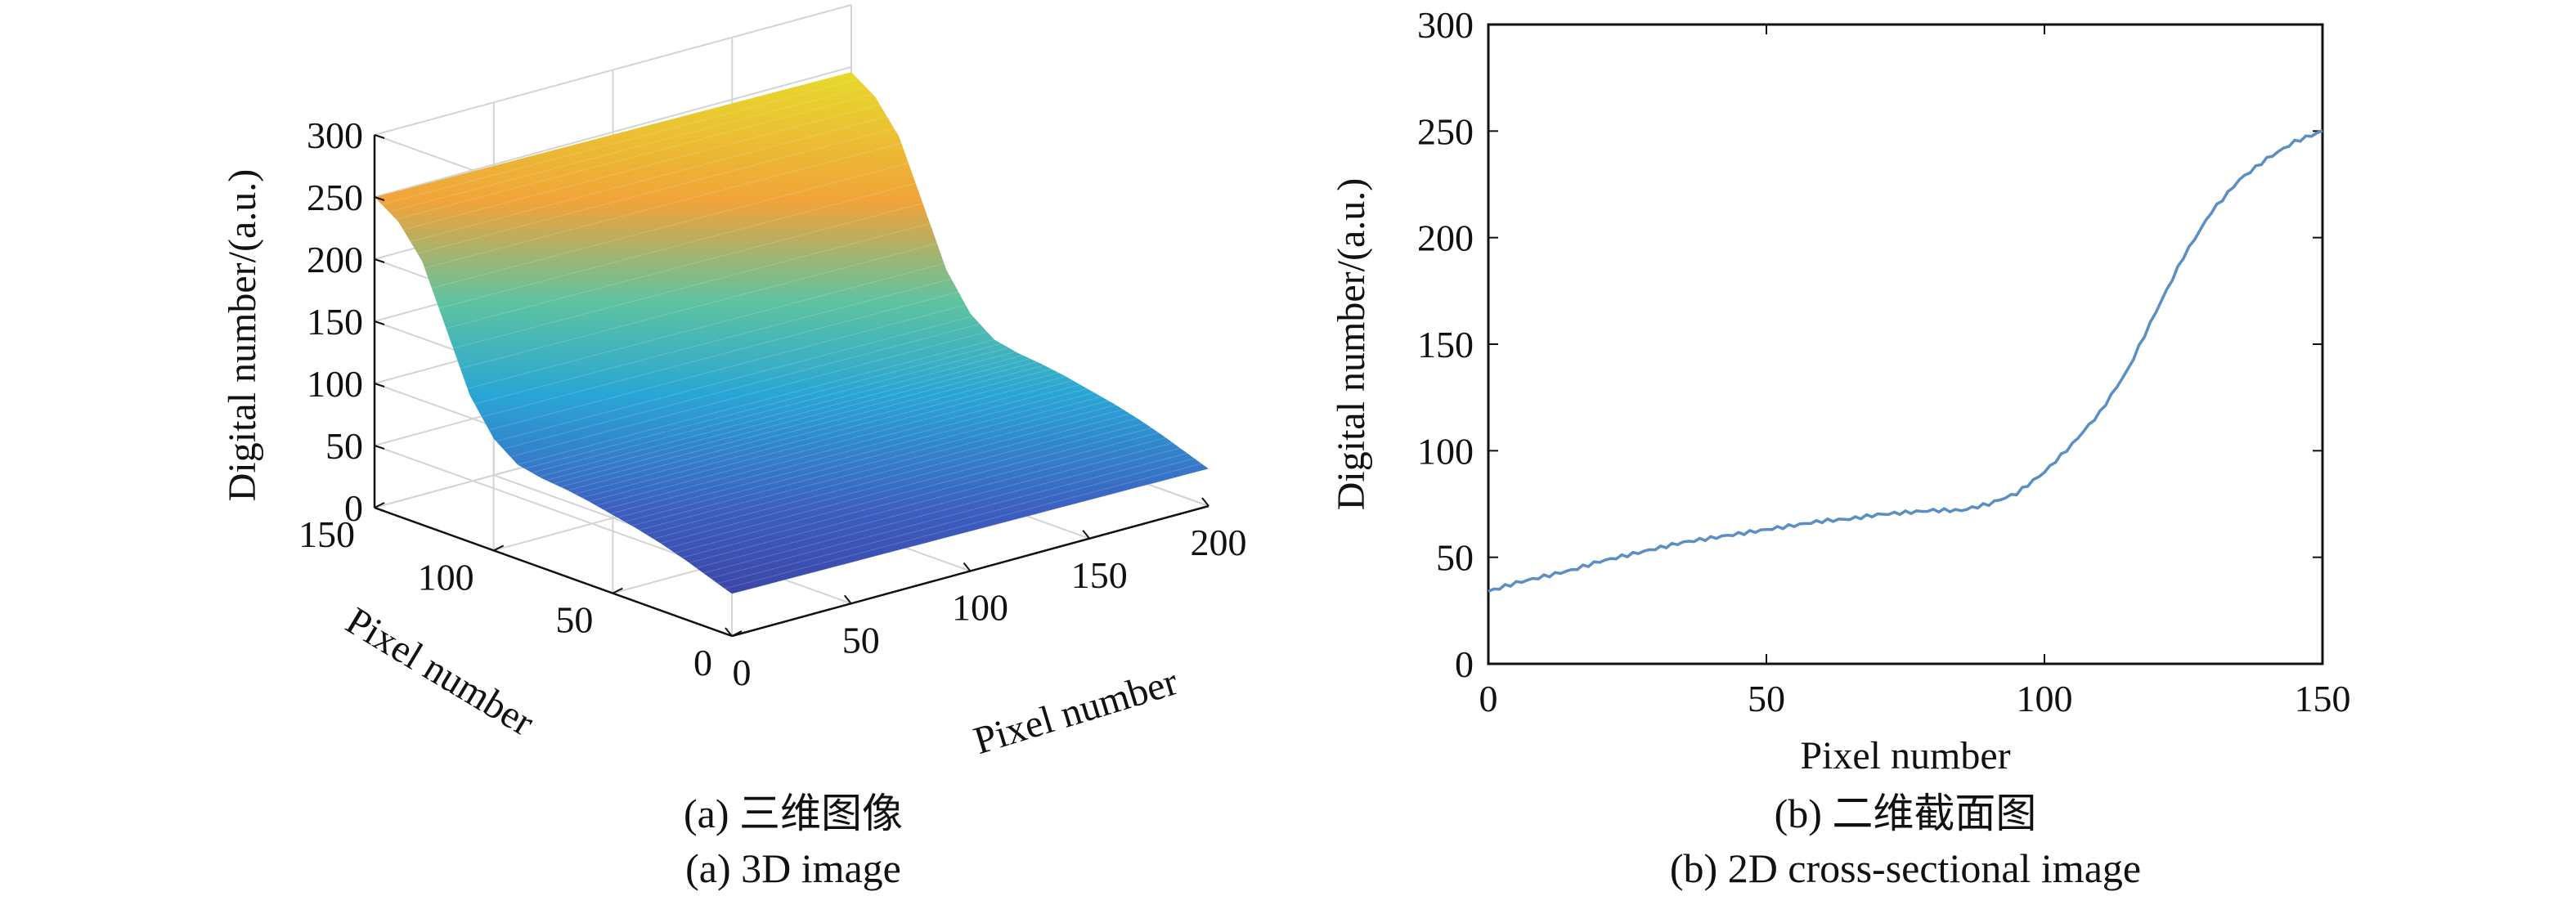 The width and height of the screenshot is (2576, 905). What do you see at coordinates (1905, 868) in the screenshot?
I see `caption-b-en: (b) 2D cross-sectional image` at bounding box center [1905, 868].